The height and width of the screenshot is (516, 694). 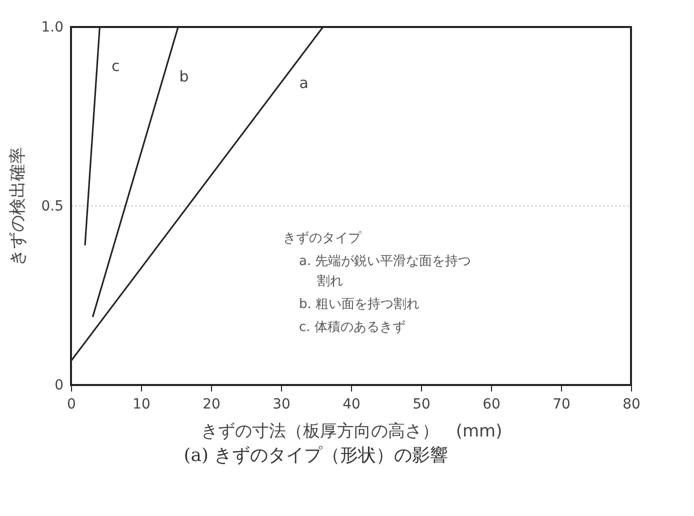 What do you see at coordinates (59, 386) in the screenshot?
I see `y-tick-label: 0` at bounding box center [59, 386].